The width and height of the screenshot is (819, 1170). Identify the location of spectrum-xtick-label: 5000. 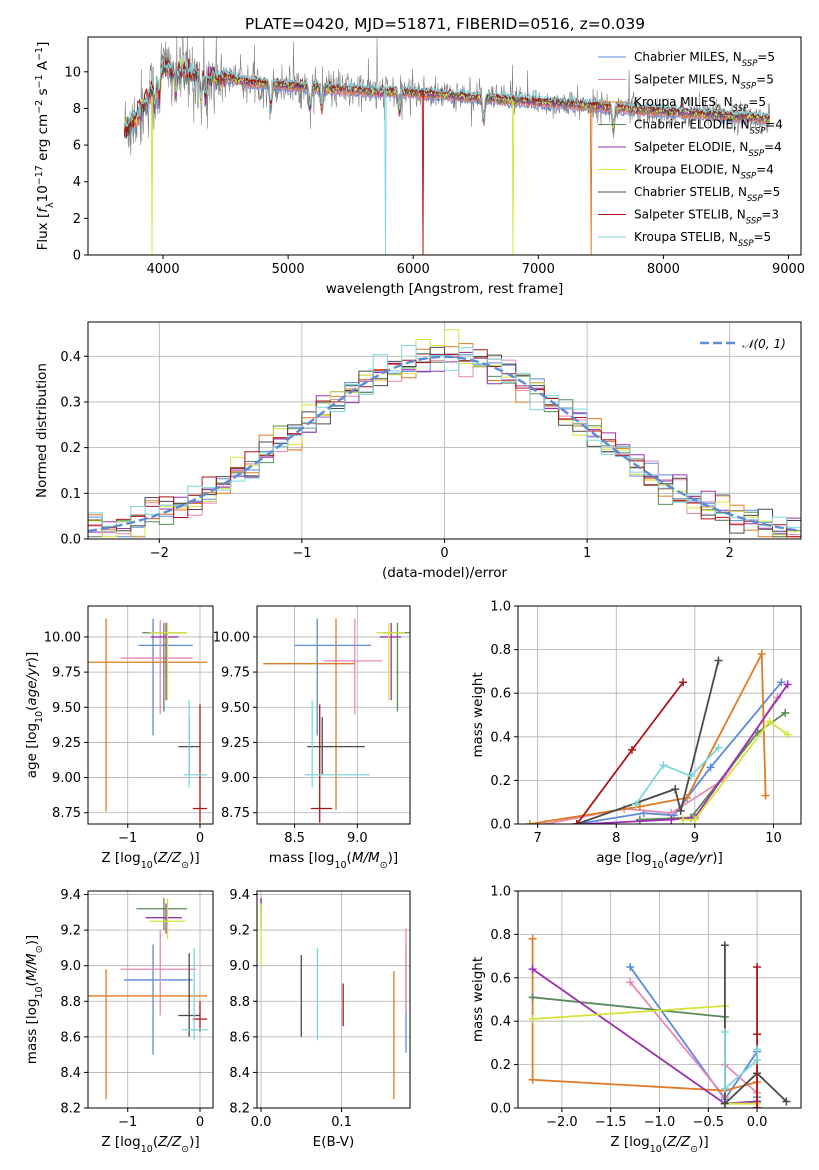
(288, 269).